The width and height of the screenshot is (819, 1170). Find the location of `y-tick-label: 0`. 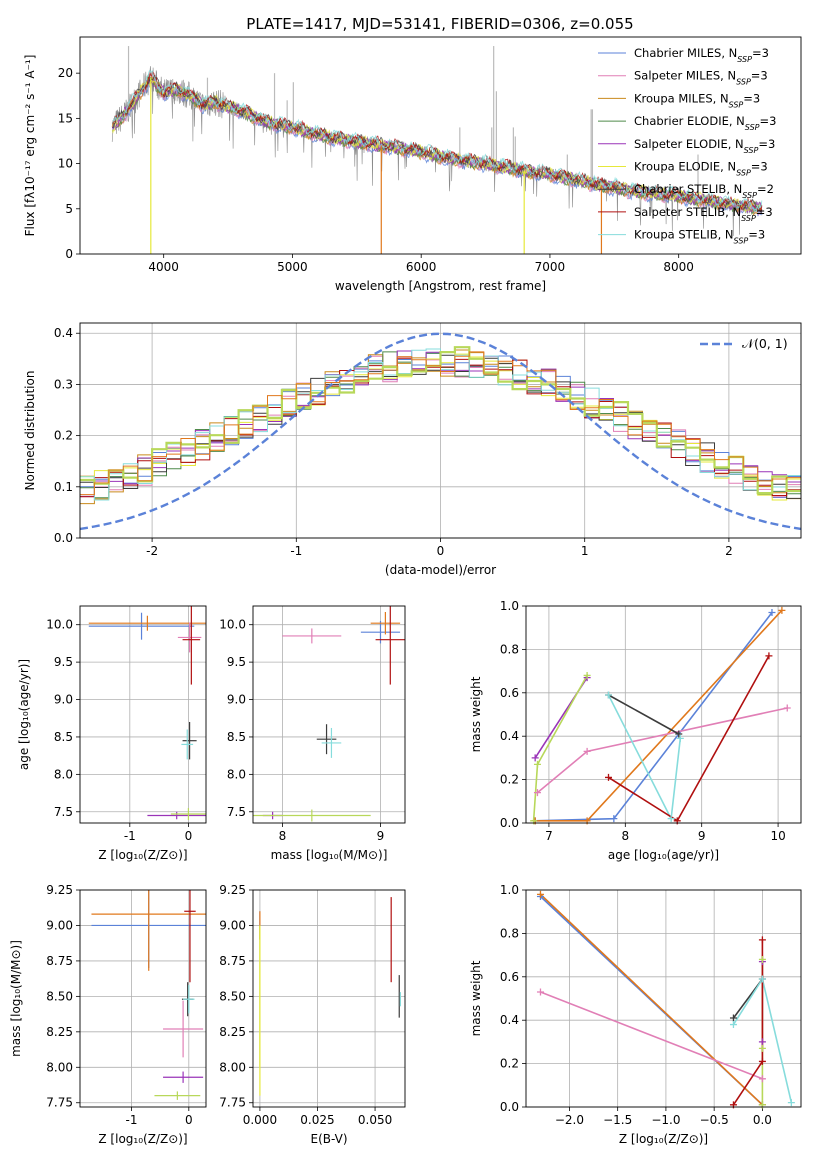

y-tick-label: 0 is located at coordinates (69, 254).